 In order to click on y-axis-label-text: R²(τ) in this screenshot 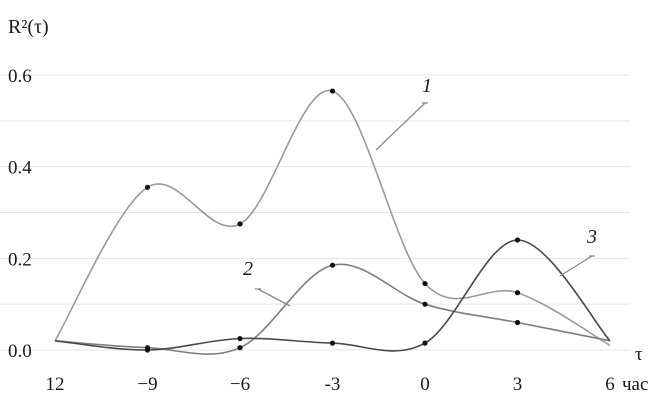, I will do `click(28, 27)`.